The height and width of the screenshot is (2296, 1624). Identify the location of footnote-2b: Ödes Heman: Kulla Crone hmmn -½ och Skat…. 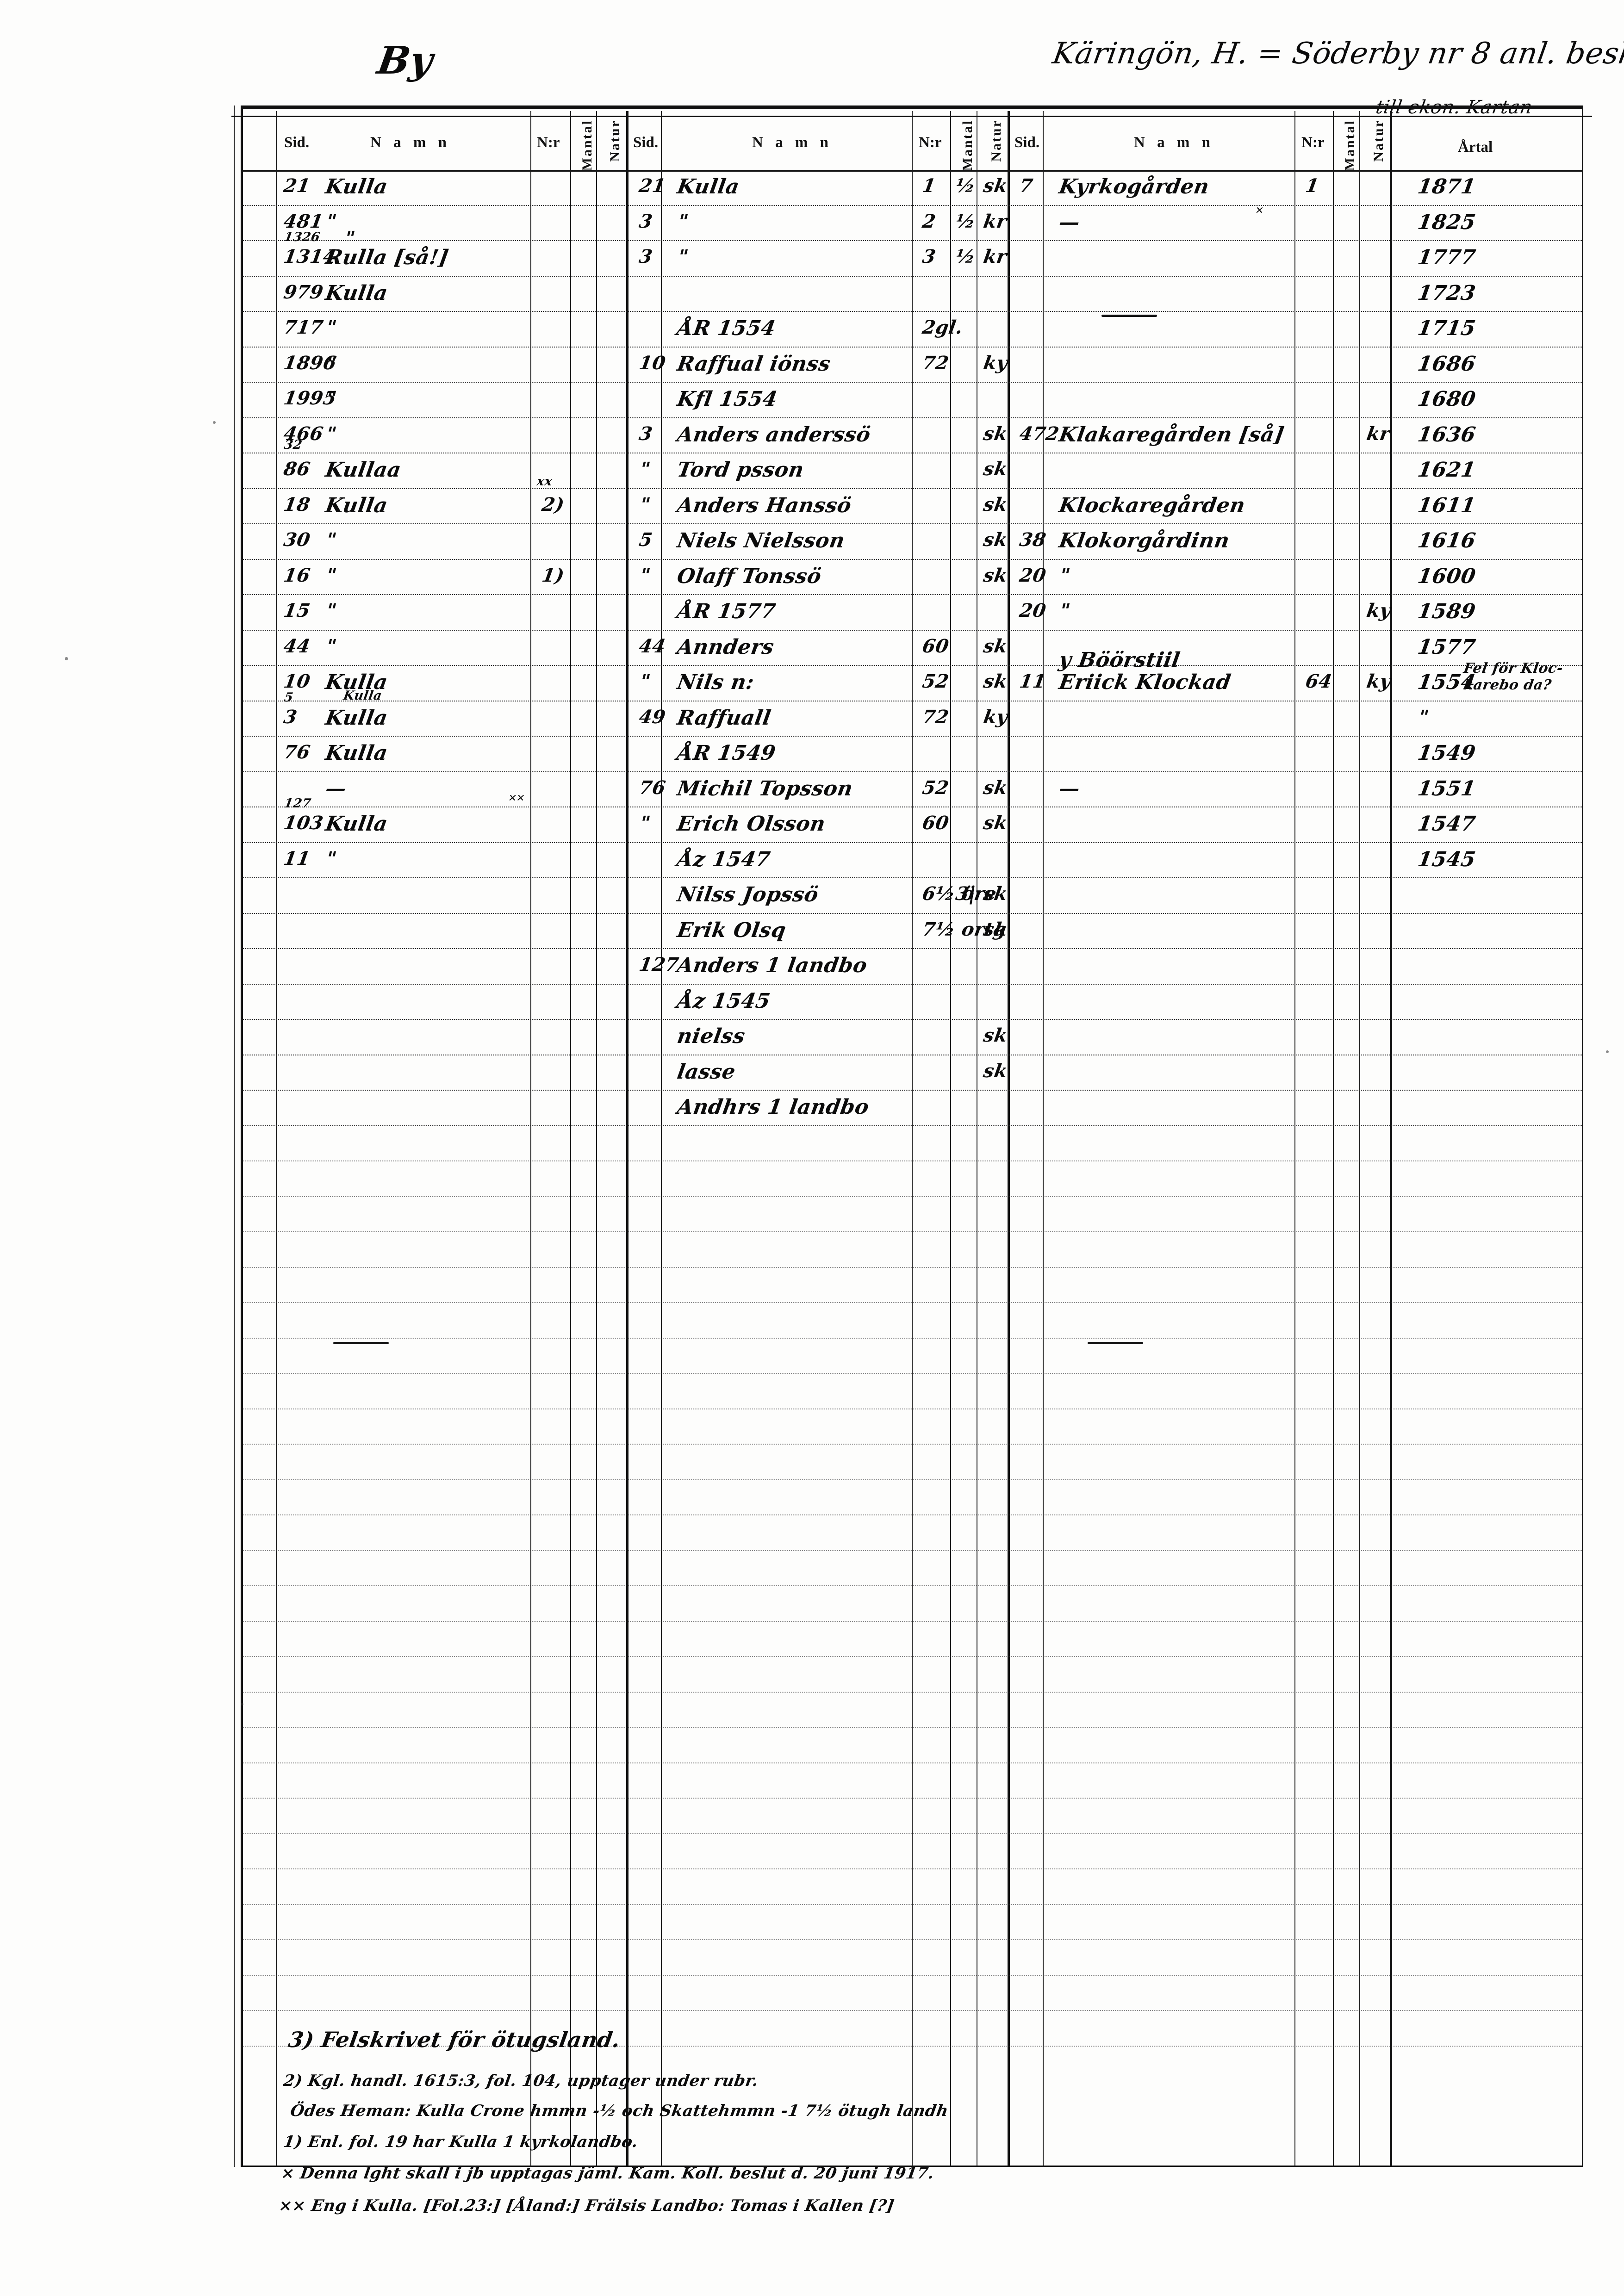
(619, 2111).